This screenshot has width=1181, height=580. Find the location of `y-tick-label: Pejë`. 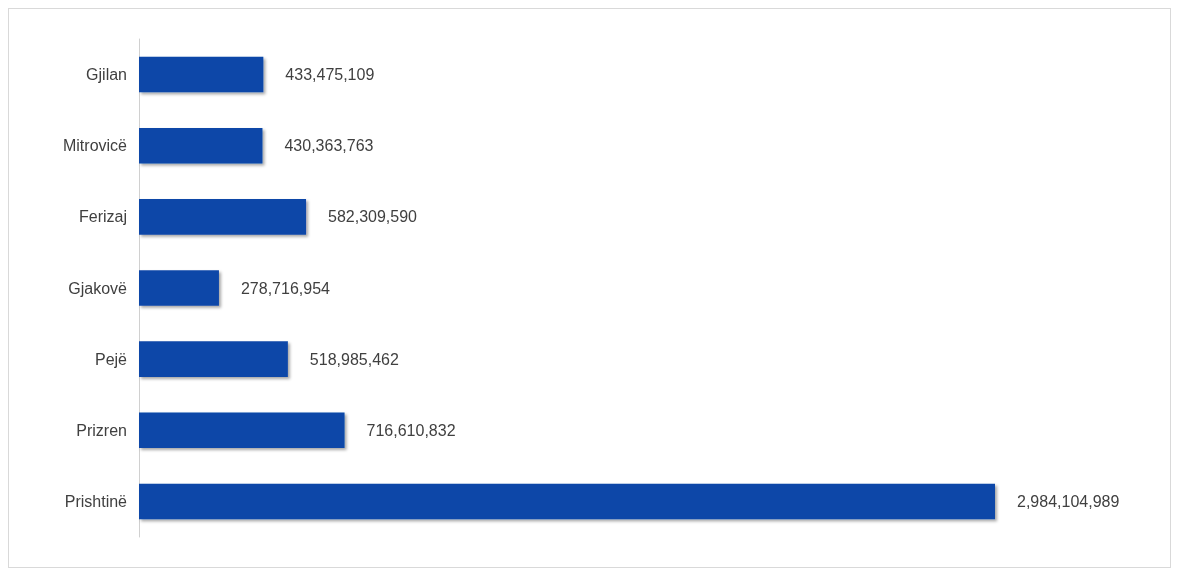

y-tick-label: Pejë is located at coordinates (111, 359).